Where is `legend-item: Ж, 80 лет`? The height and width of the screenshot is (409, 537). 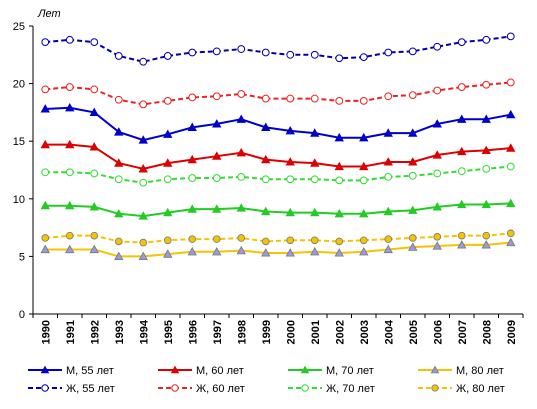
legend-item: Ж, 80 лет is located at coordinates (461, 389).